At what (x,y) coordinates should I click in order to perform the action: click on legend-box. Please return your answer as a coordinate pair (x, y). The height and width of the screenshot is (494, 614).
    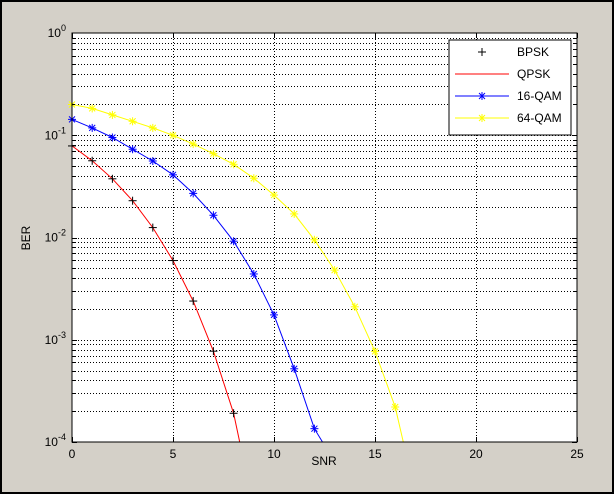
    Looking at the image, I should click on (510, 87).